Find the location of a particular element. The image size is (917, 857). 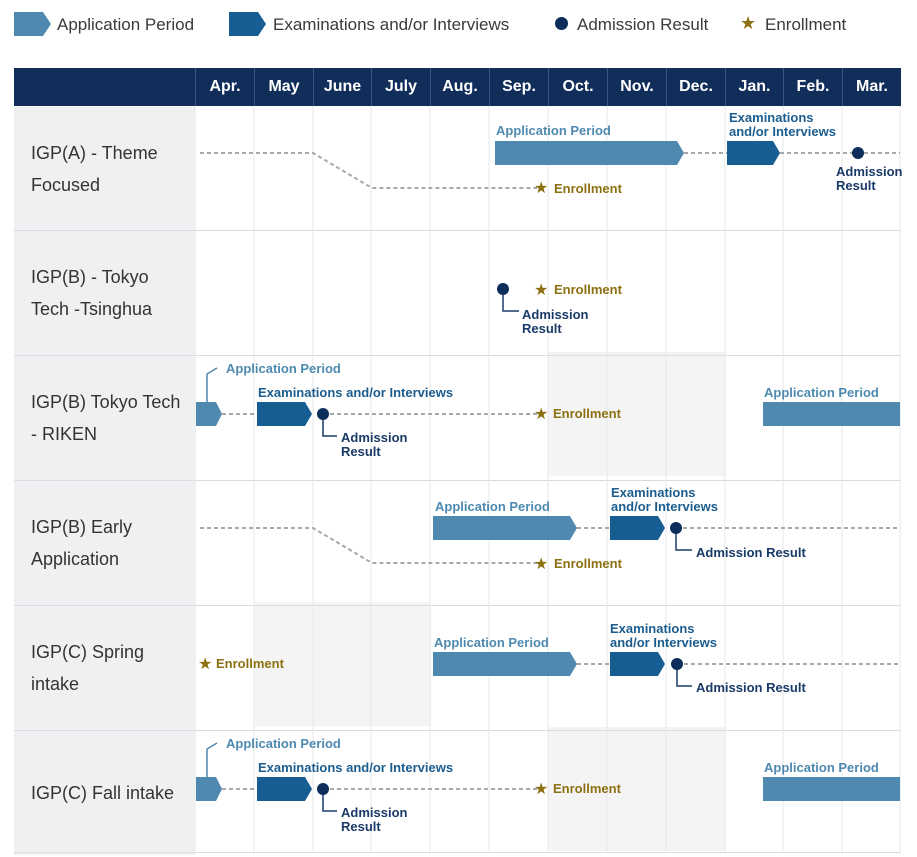

legend-application-swatch is located at coordinates (32, 24).